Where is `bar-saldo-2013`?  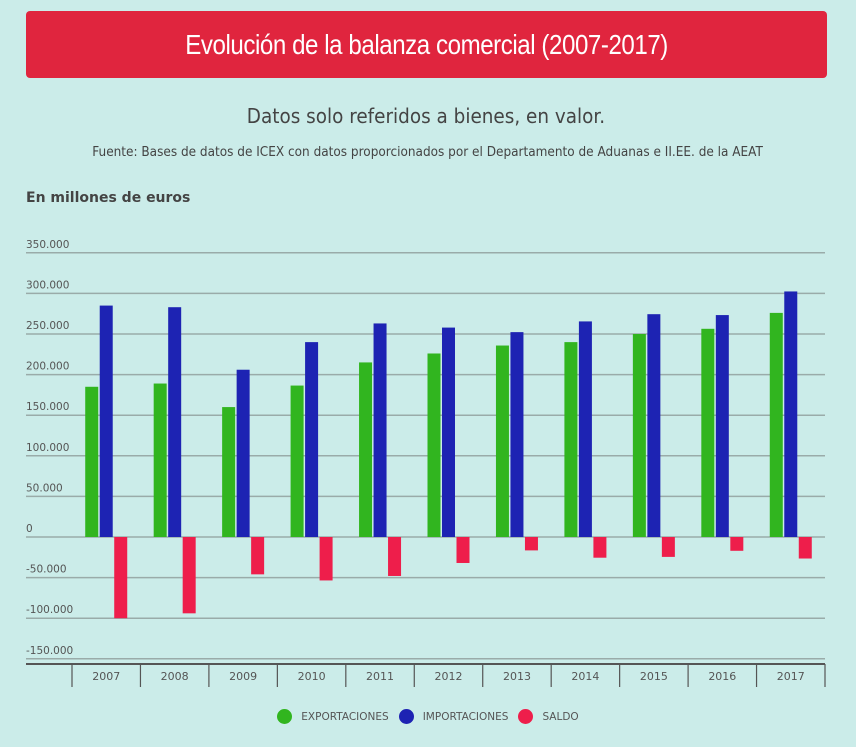
bar-saldo-2013 is located at coordinates (531, 544).